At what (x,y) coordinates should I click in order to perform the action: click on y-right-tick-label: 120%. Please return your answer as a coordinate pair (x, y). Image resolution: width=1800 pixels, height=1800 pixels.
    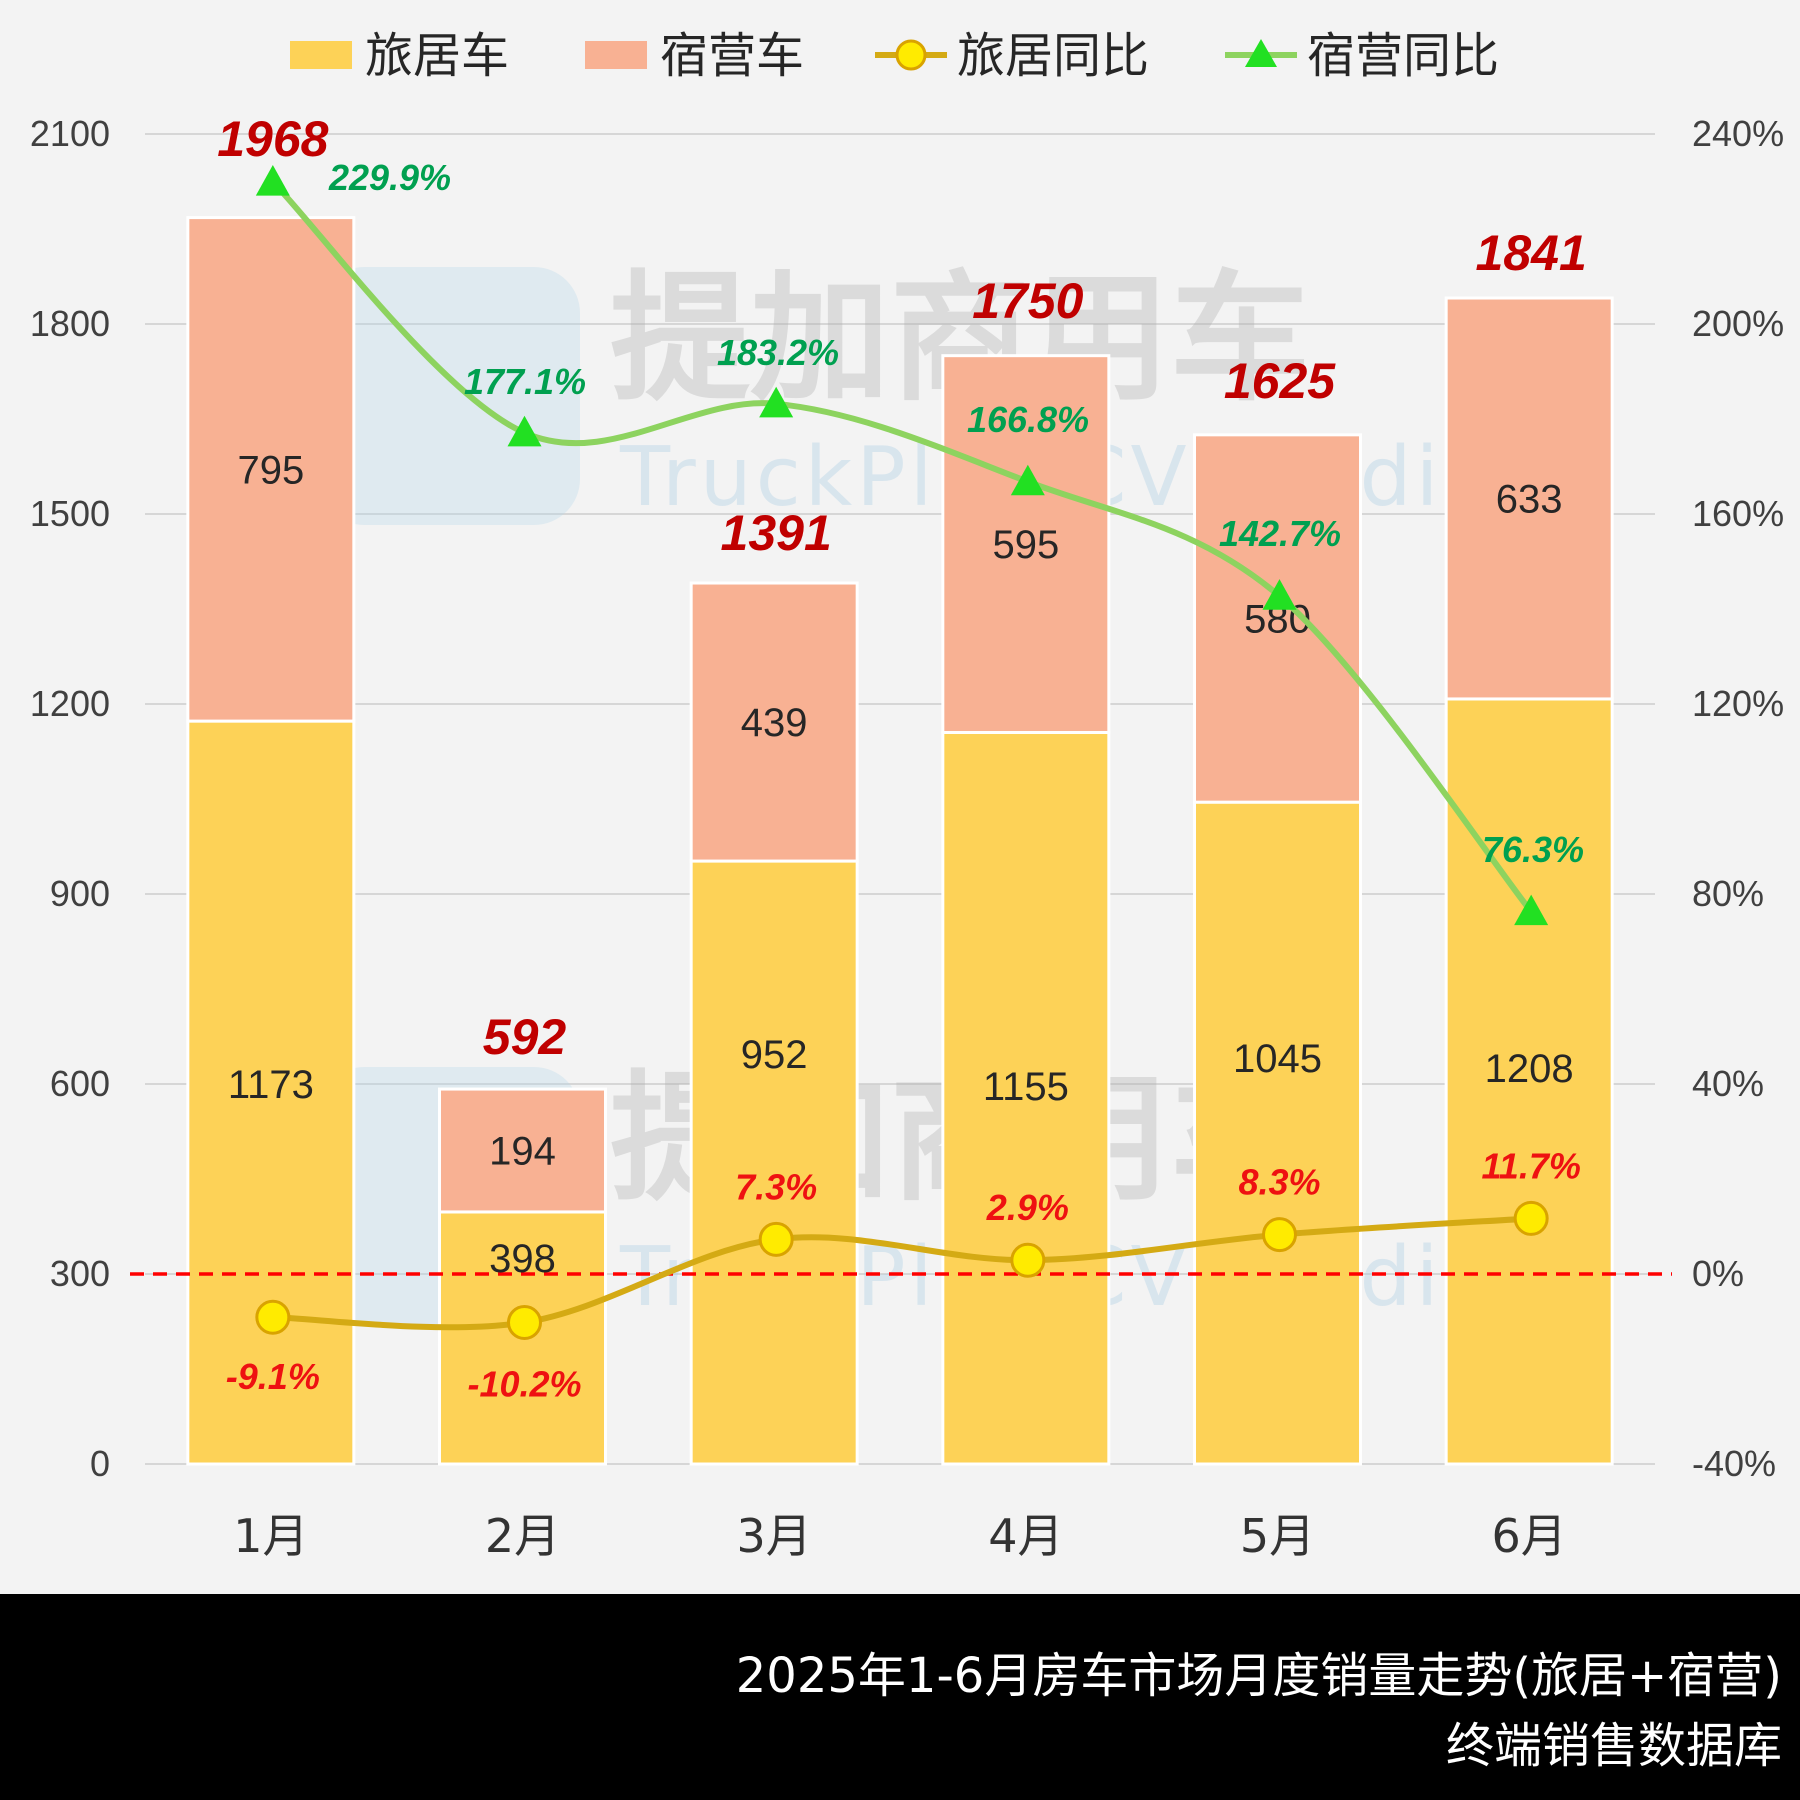
    Looking at the image, I should click on (1738, 703).